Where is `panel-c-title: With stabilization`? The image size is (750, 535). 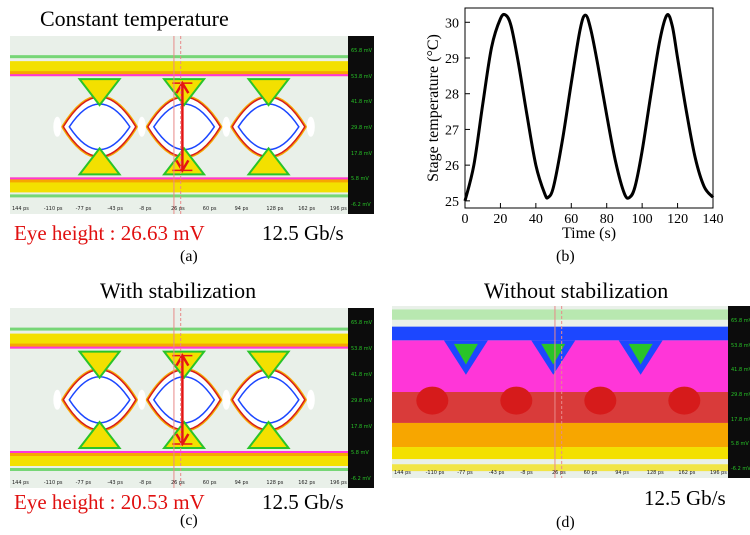
panel-c-title: With stabilization is located at coordinates (178, 290).